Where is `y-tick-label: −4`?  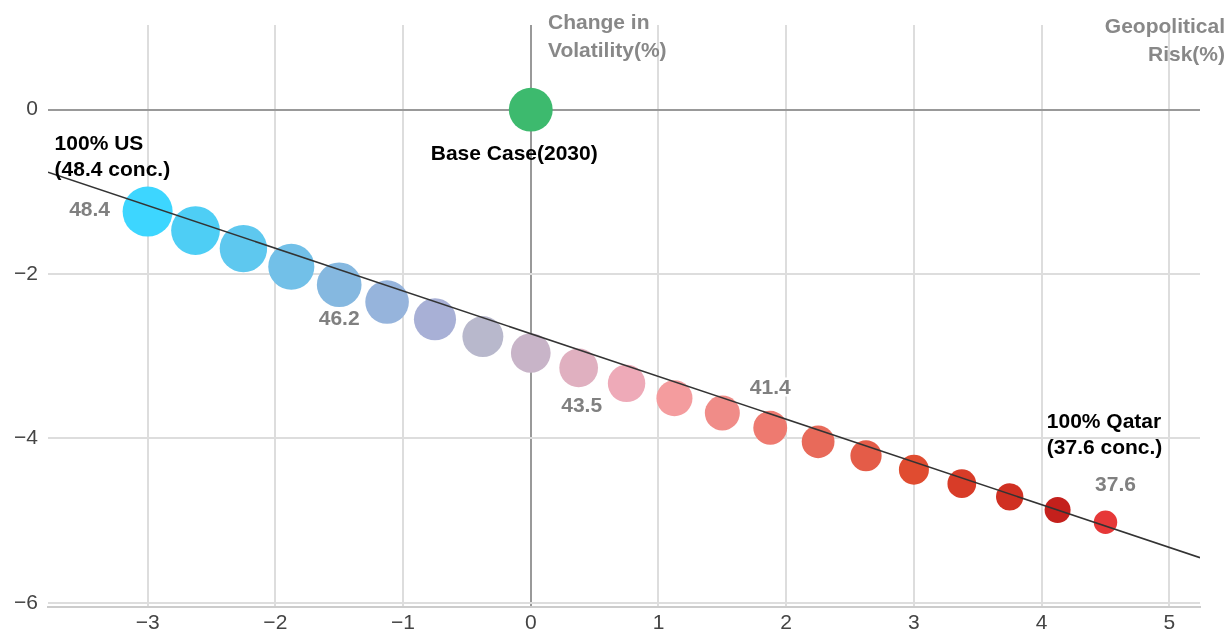
y-tick-label: −4 is located at coordinates (26, 437).